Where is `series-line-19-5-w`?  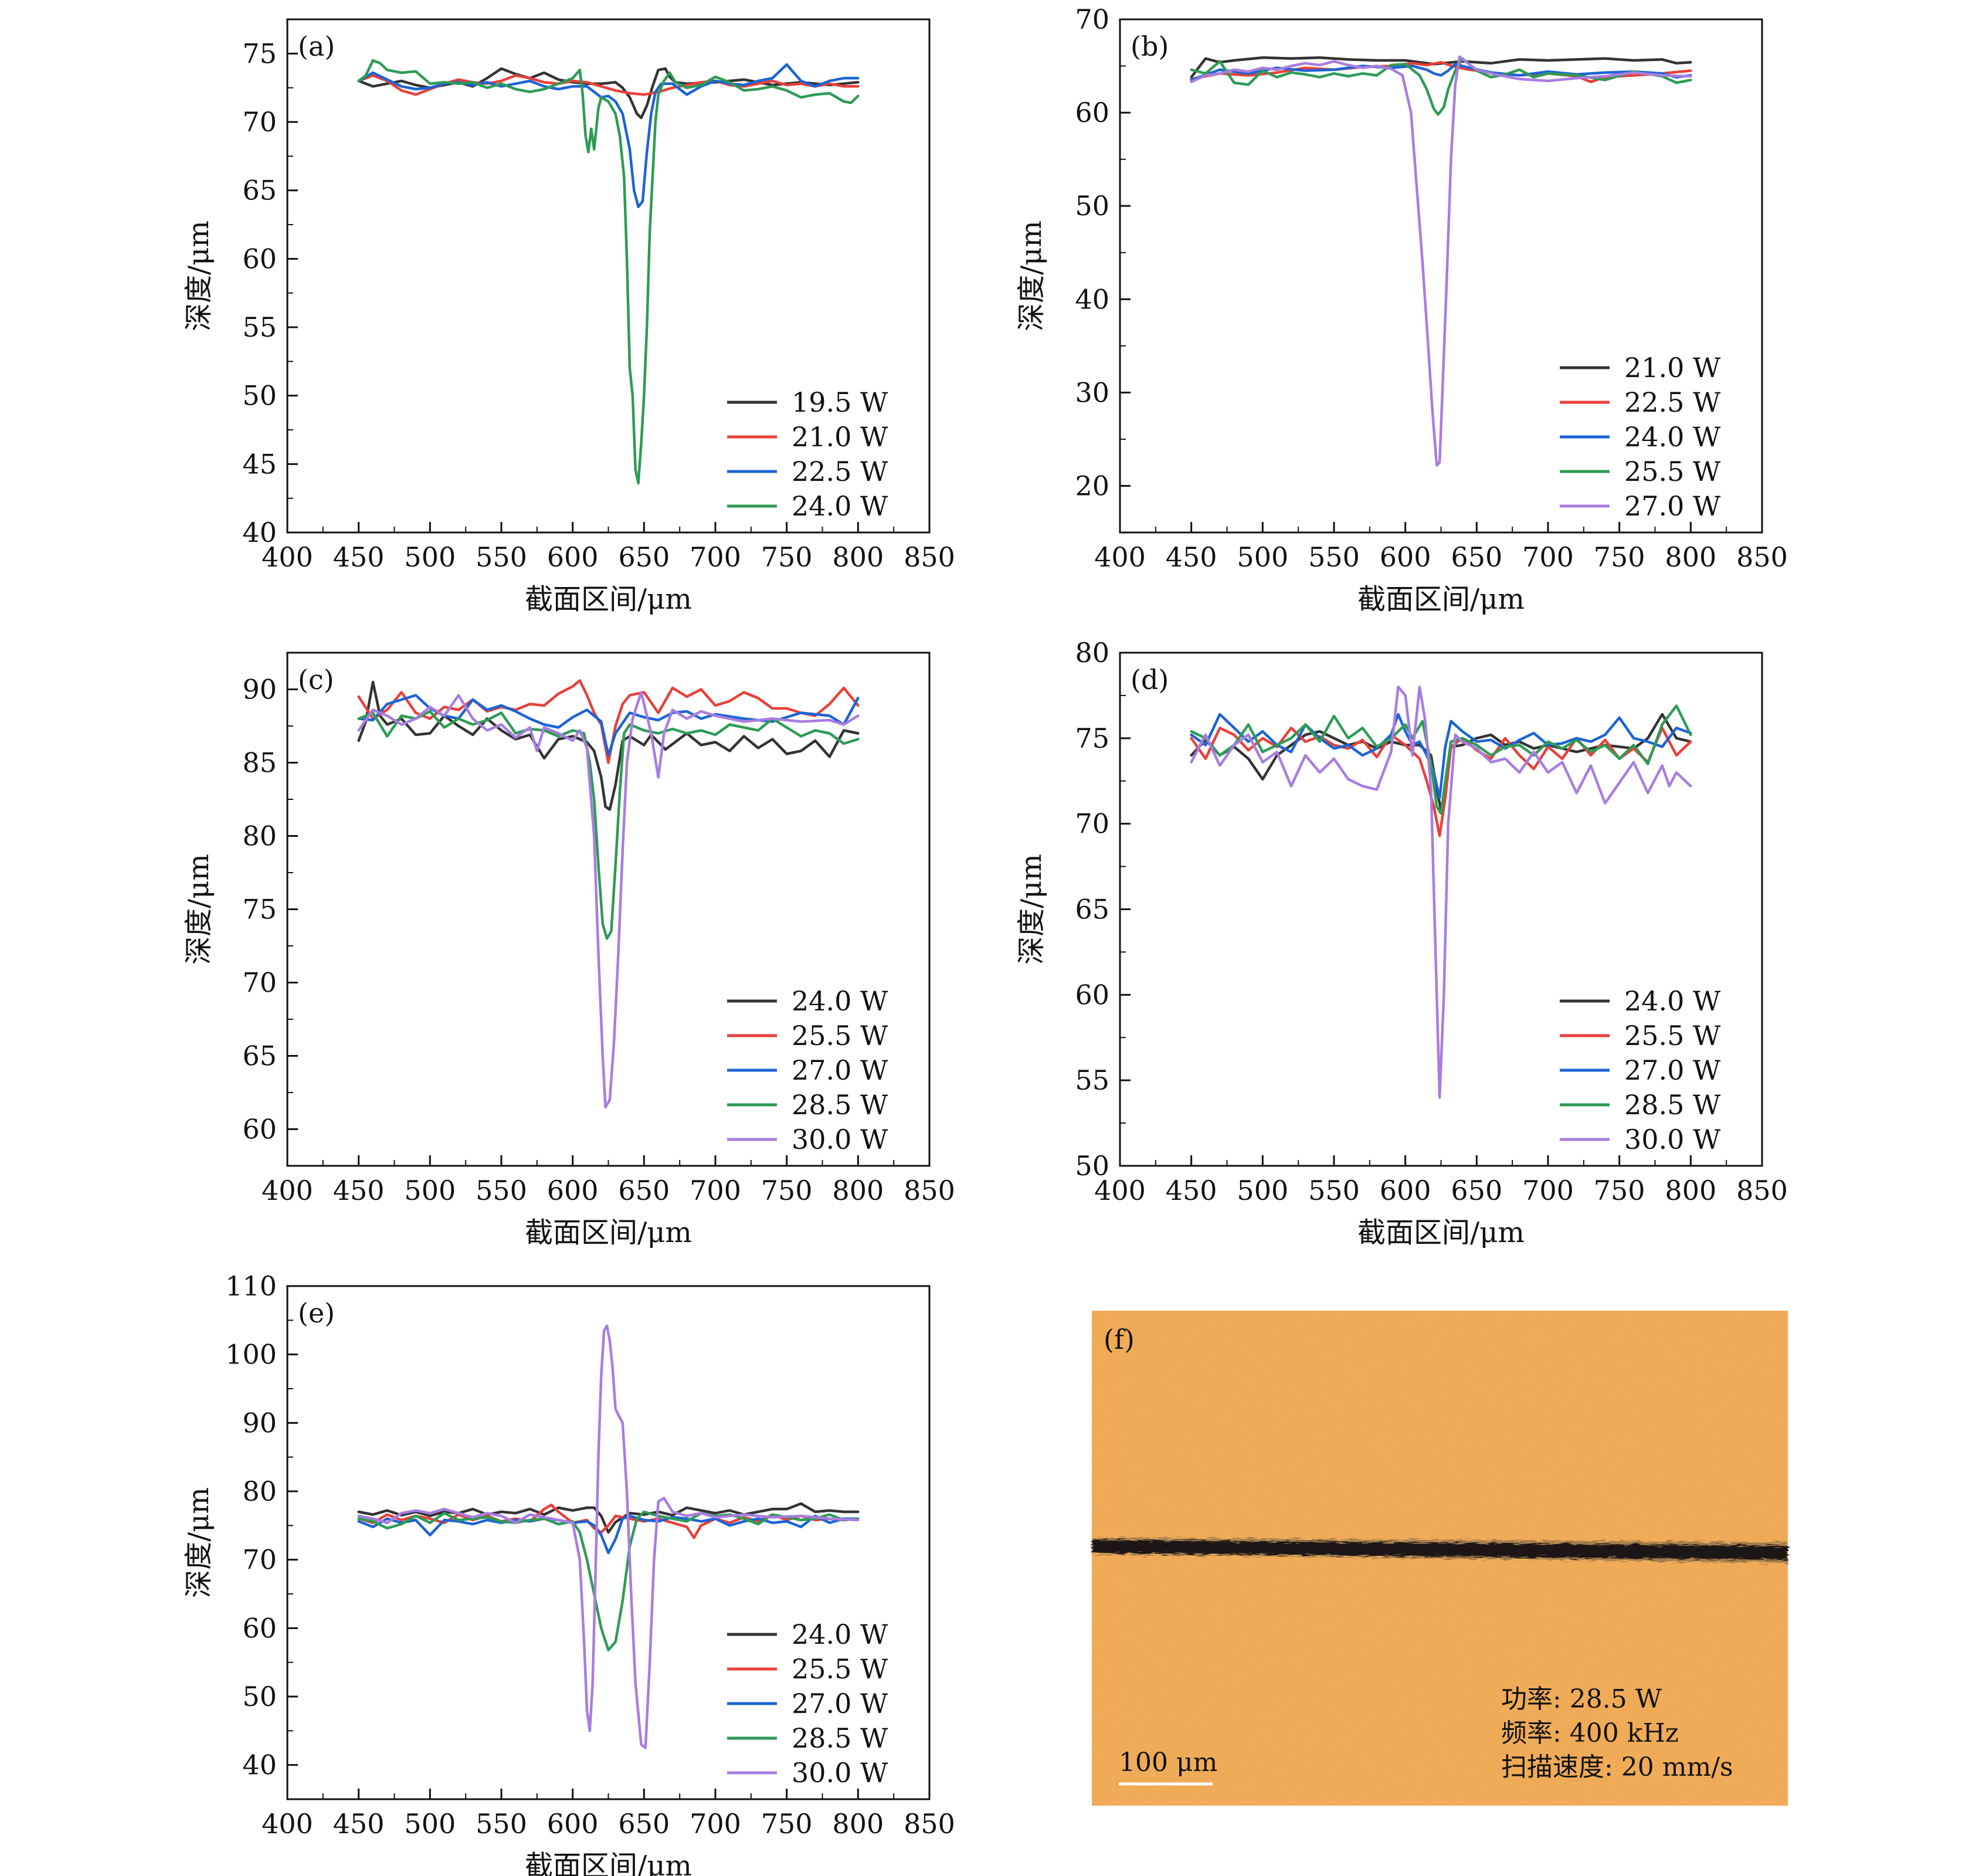 series-line-19-5-w is located at coordinates (608, 93).